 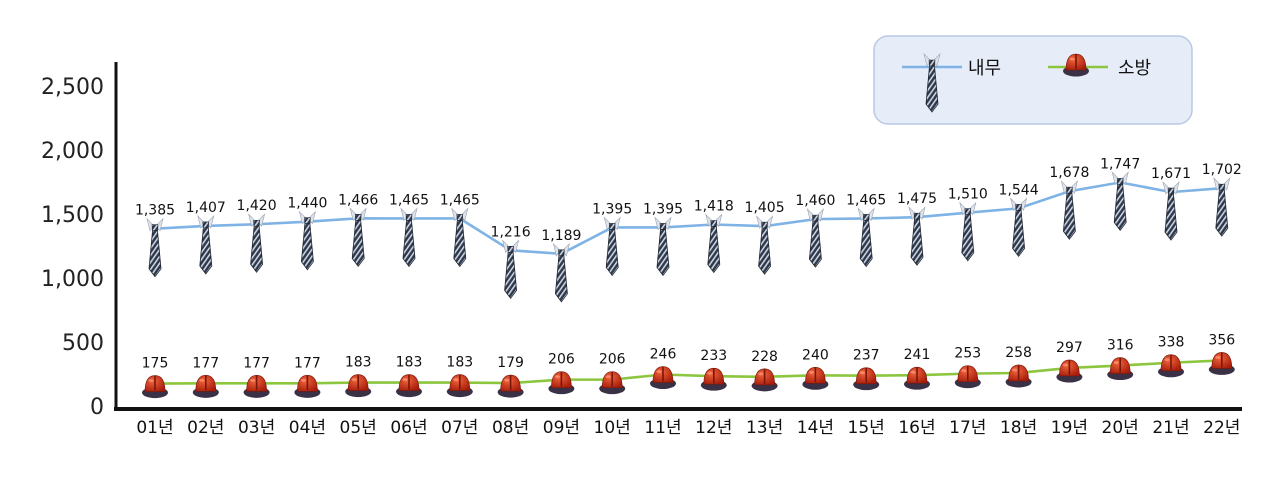 I want to click on x-tick-label: 07년, so click(x=459, y=428).